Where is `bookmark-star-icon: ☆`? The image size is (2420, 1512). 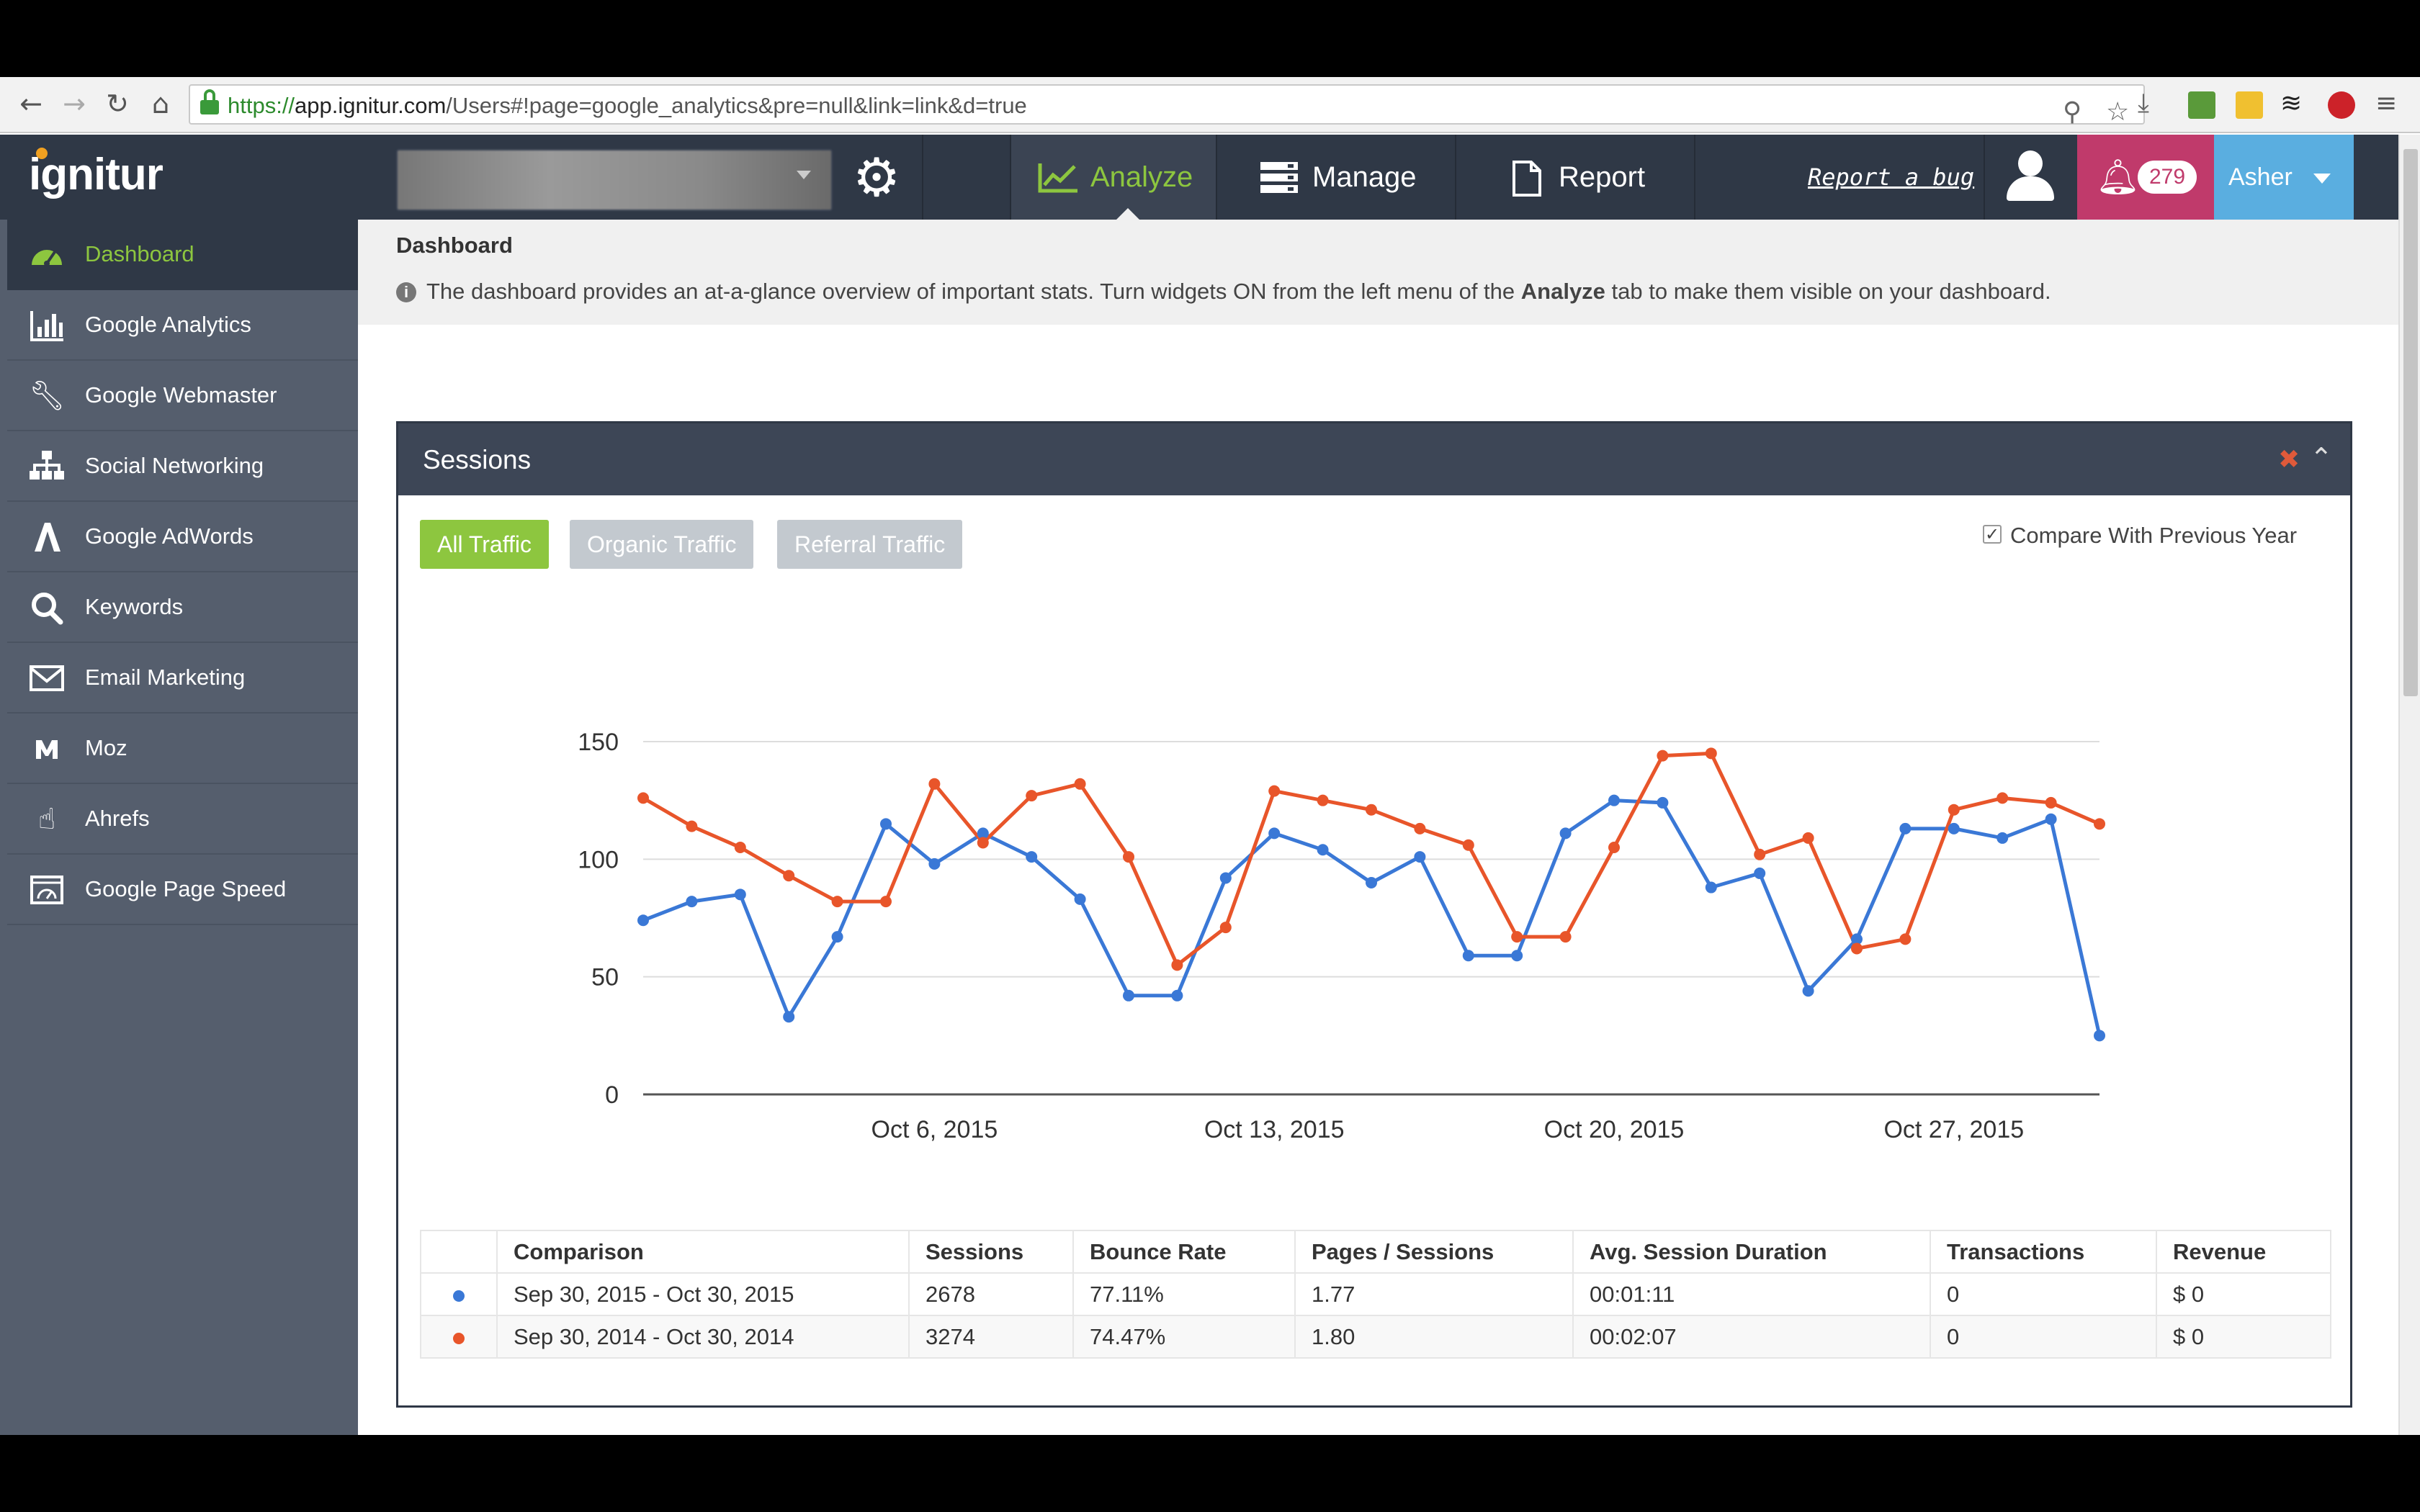 bookmark-star-icon: ☆ is located at coordinates (2118, 112).